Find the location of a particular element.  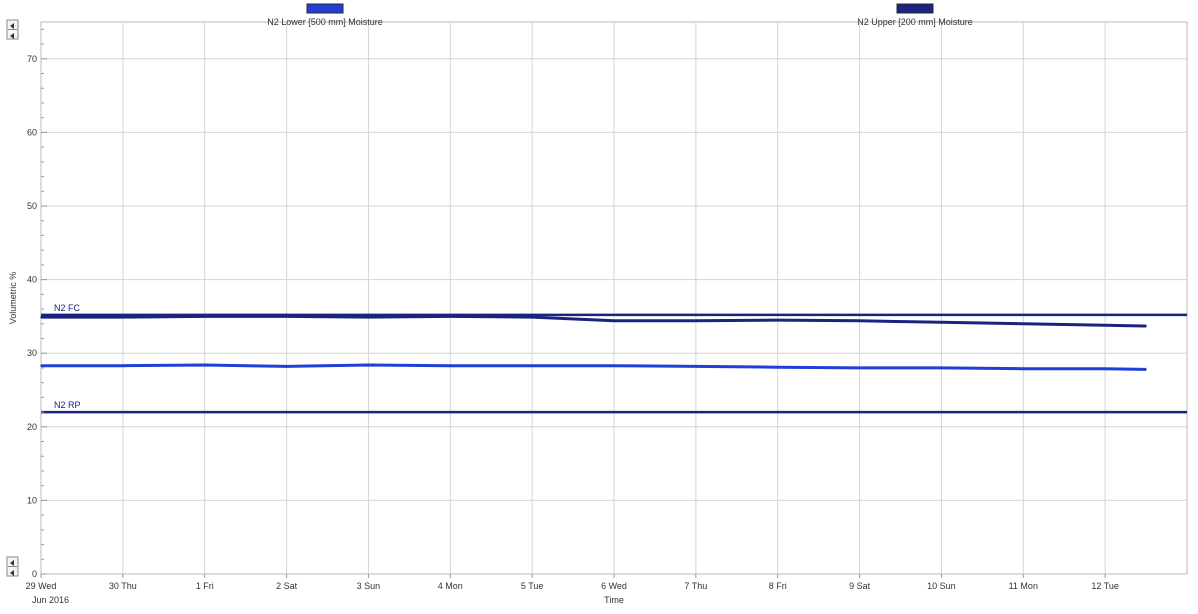

x-axis-title: Time is located at coordinates (614, 600).